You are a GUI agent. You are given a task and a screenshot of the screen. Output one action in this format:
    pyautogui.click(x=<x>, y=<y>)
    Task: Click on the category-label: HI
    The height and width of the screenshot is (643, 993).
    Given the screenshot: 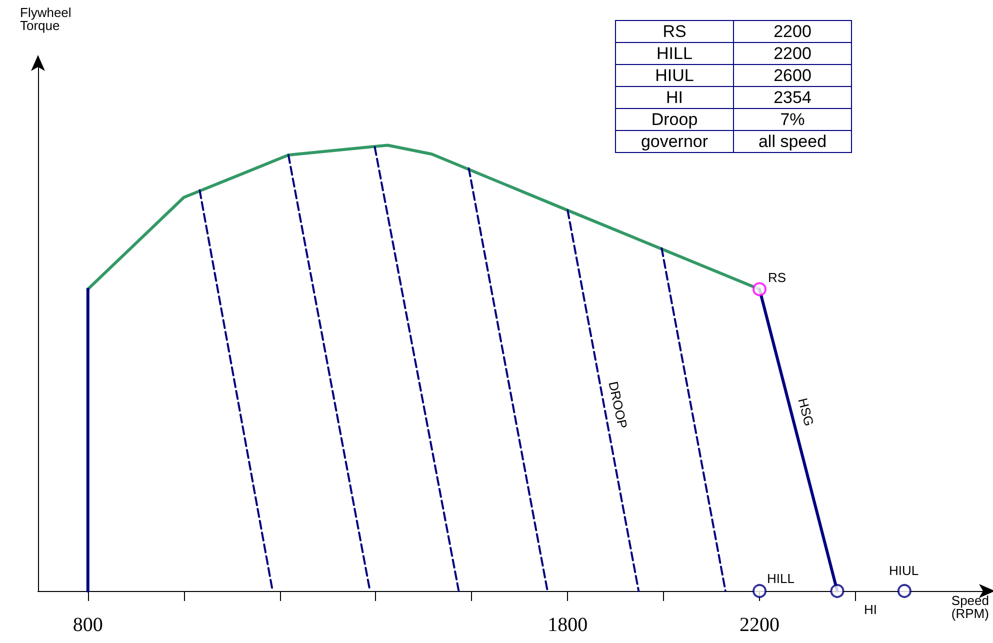 What is the action you would take?
    pyautogui.click(x=675, y=97)
    